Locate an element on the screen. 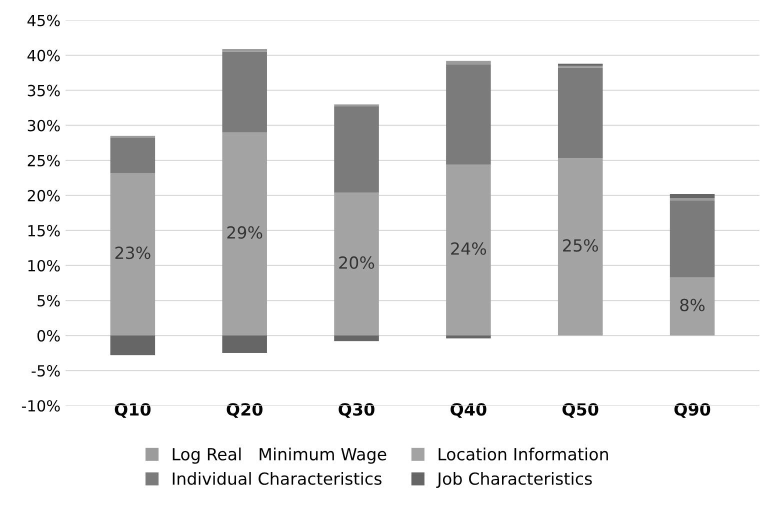 This screenshot has height=507, width=771. data-label: 25% is located at coordinates (580, 245).